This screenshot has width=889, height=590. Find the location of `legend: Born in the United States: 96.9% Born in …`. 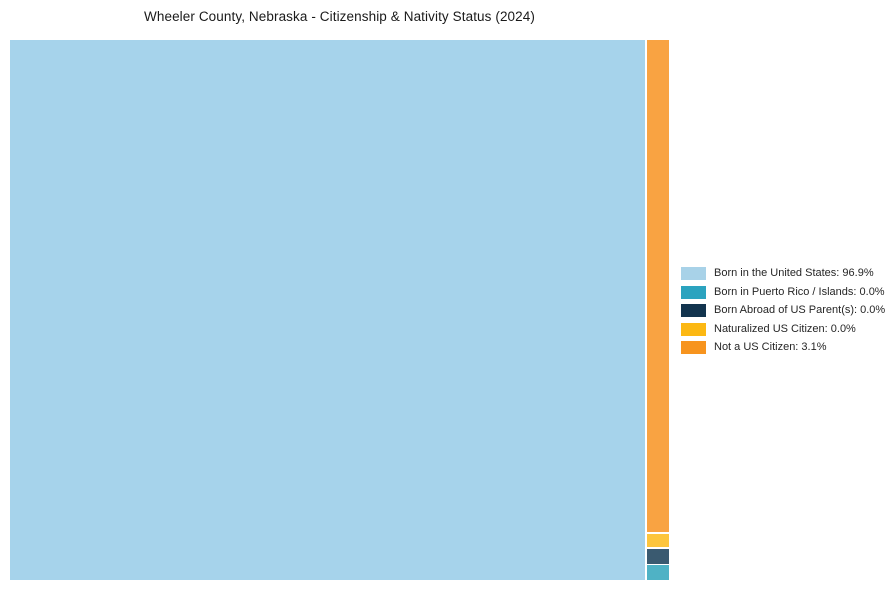

legend: Born in the United States: 96.9% Born in … is located at coordinates (783, 310).